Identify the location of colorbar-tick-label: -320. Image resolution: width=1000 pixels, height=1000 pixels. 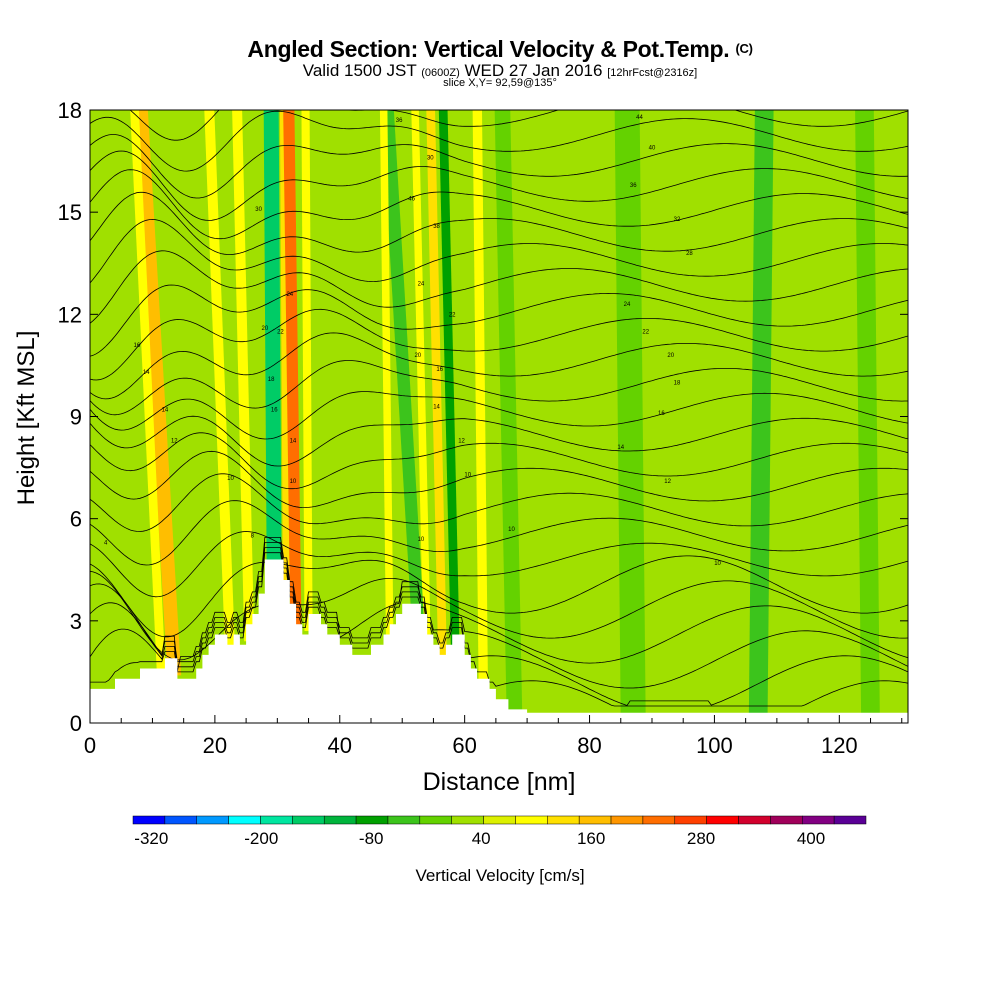
(151, 838).